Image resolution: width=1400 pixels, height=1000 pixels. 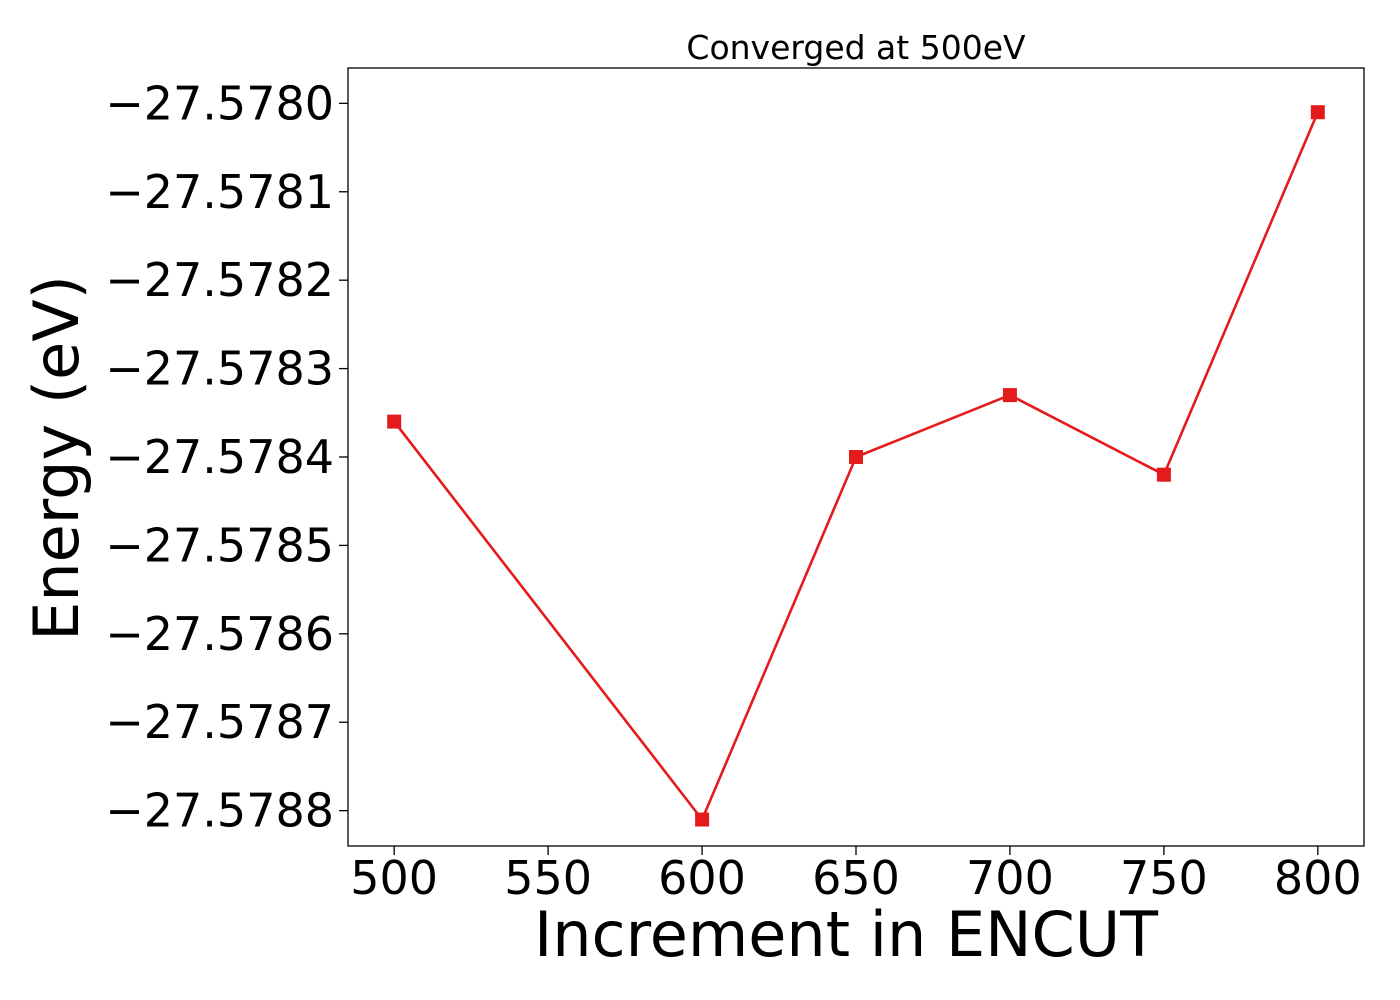 What do you see at coordinates (548, 878) in the screenshot?
I see `x-tick-label: 550` at bounding box center [548, 878].